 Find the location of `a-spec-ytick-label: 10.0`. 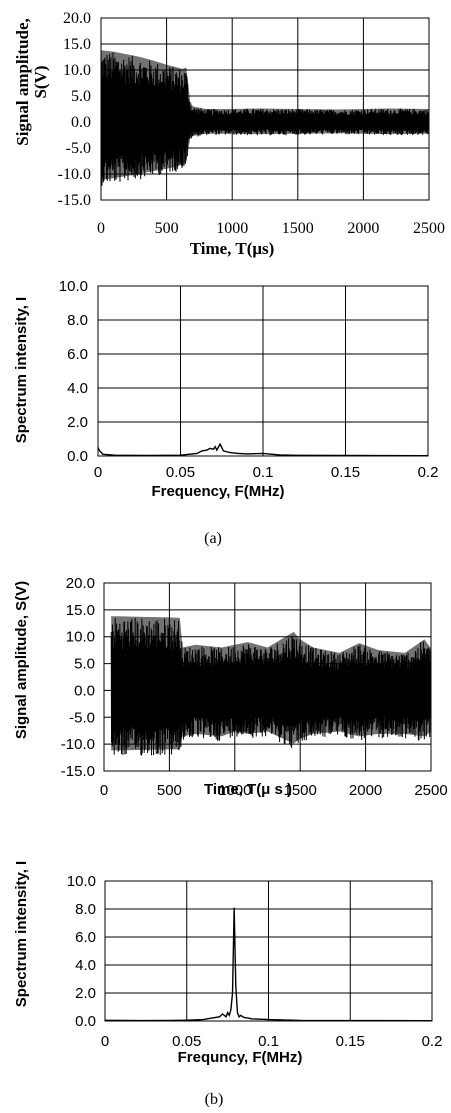

a-spec-ytick-label: 10.0 is located at coordinates (73, 286).